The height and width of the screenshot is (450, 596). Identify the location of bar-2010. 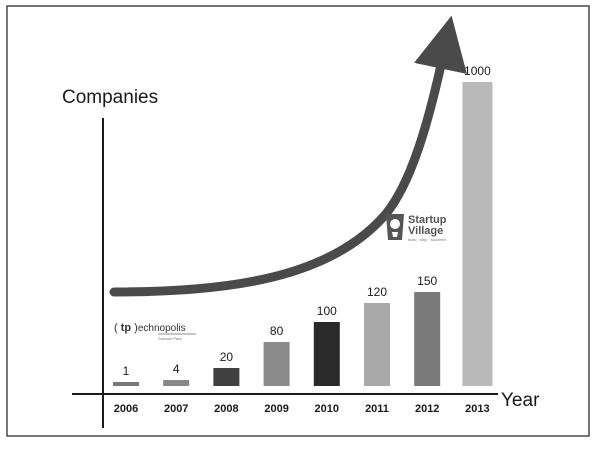
(326, 354).